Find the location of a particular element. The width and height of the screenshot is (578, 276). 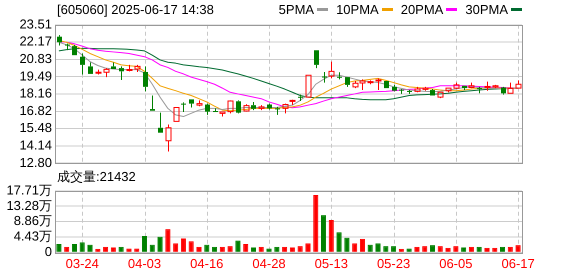

y-tick-label: 8.86万 is located at coordinates (33, 220).